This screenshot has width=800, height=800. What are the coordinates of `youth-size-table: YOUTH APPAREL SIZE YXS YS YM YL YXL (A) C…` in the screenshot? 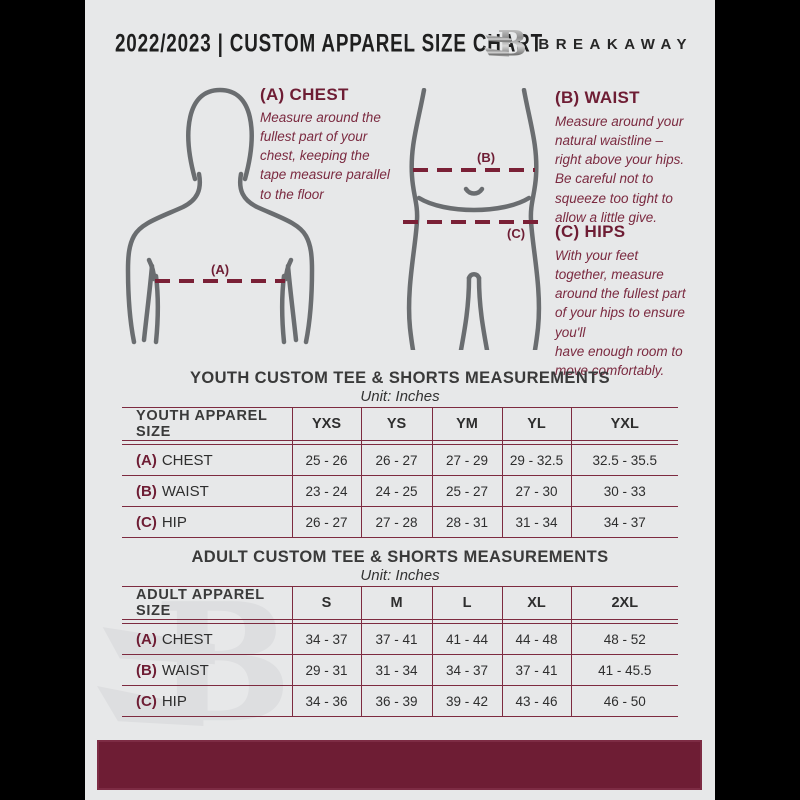 It's located at (400, 472).